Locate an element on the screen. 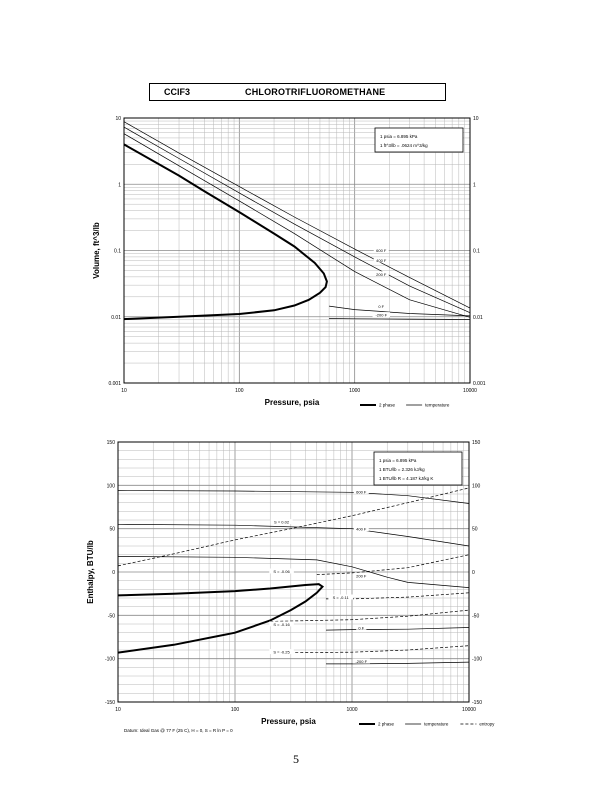  curve-label: S = 0.02 is located at coordinates (282, 522).